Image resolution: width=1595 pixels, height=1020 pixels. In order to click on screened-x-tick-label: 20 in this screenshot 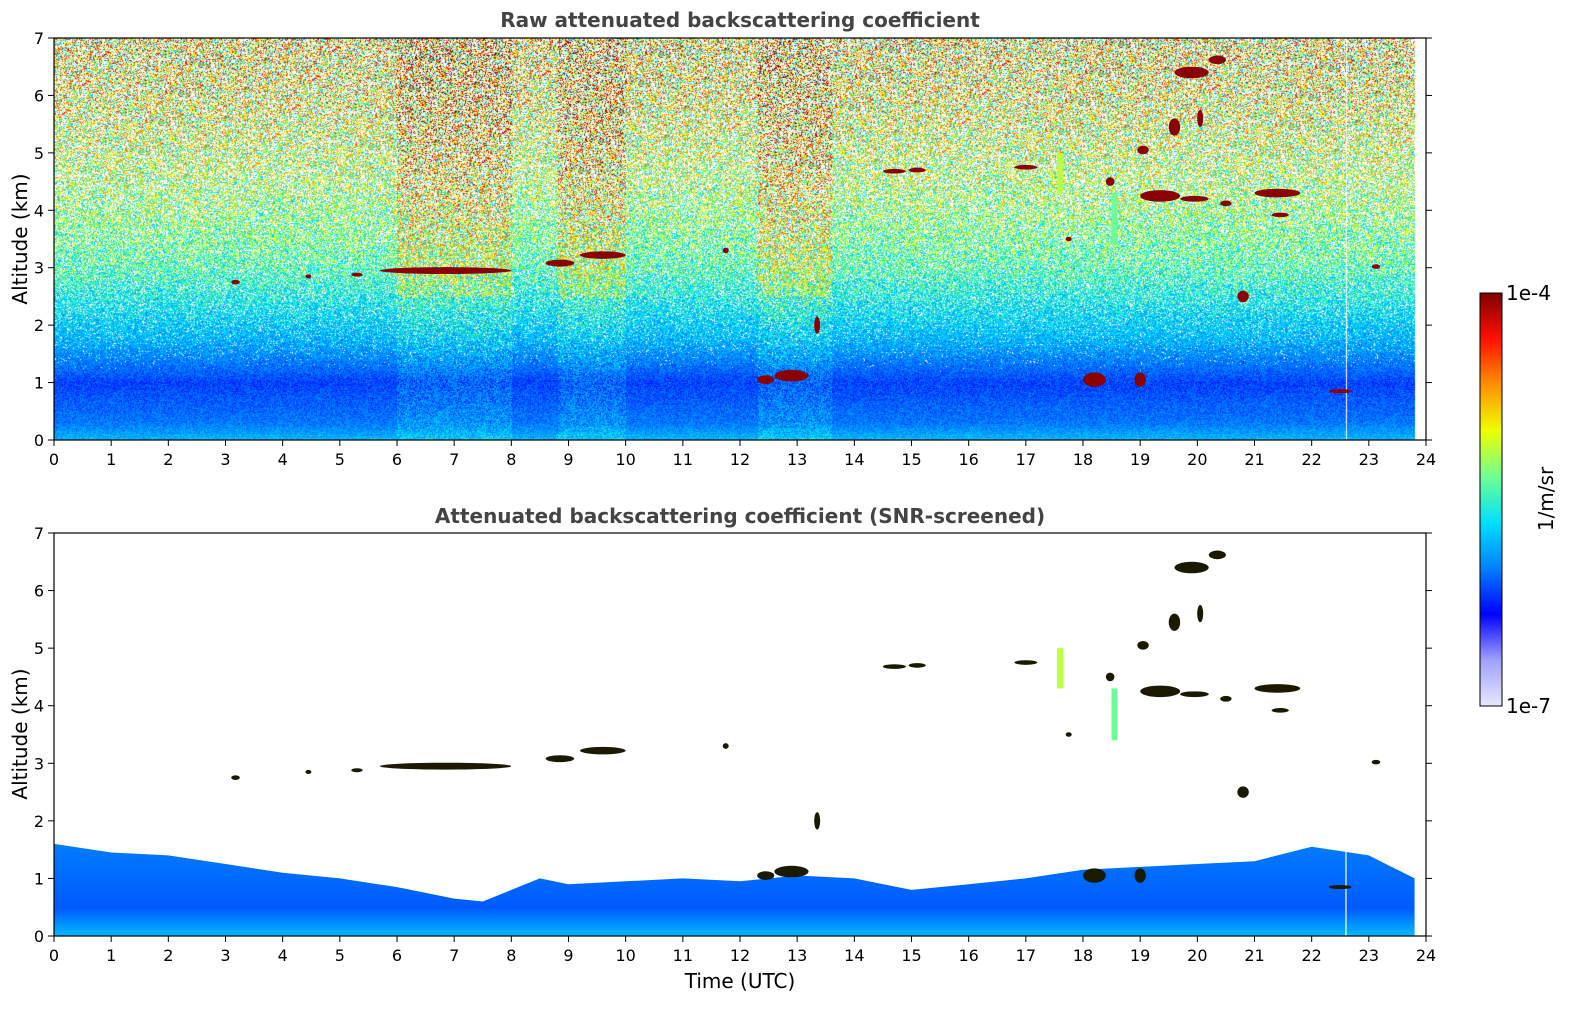, I will do `click(1197, 955)`.